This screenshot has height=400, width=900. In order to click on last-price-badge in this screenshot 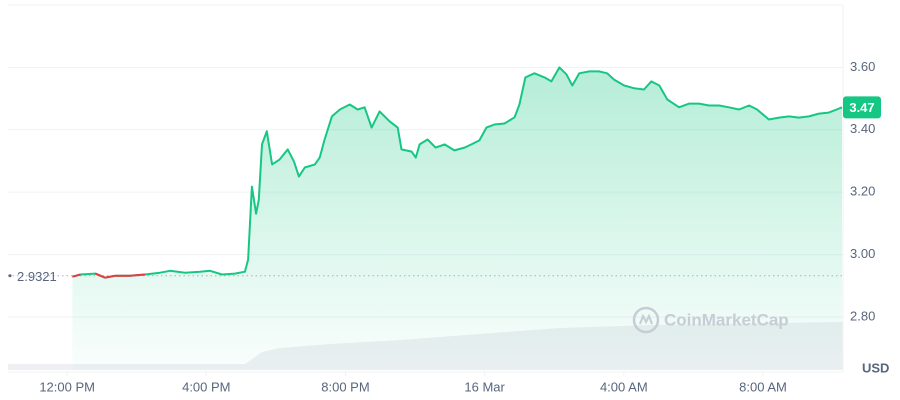, I will do `click(862, 107)`.